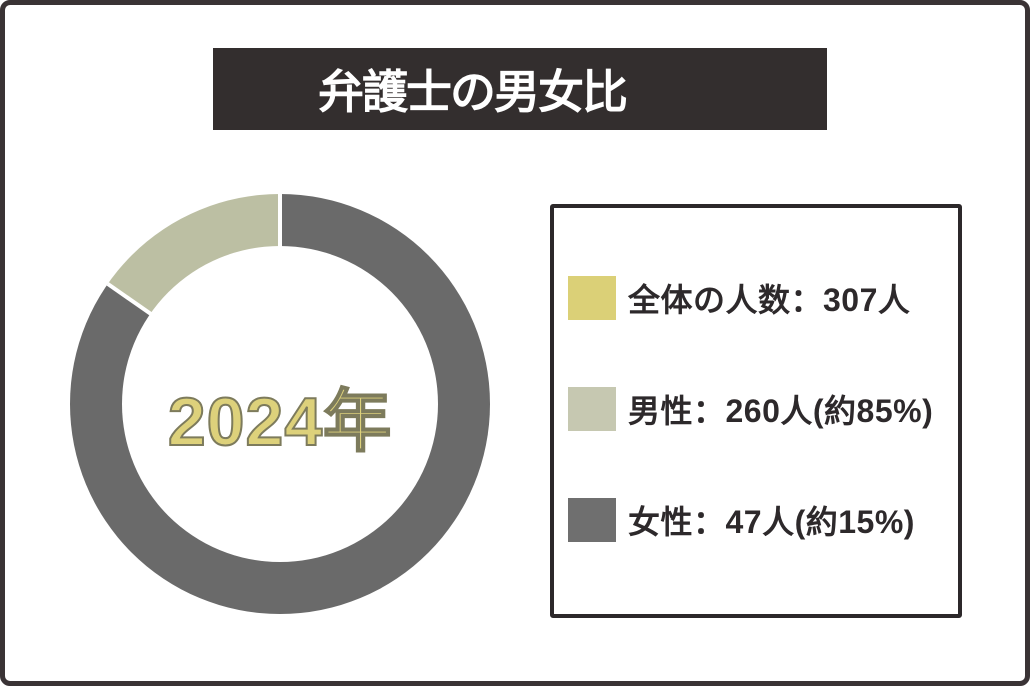  I want to click on legend-item-total: 全体の人数：307人, so click(763, 298).